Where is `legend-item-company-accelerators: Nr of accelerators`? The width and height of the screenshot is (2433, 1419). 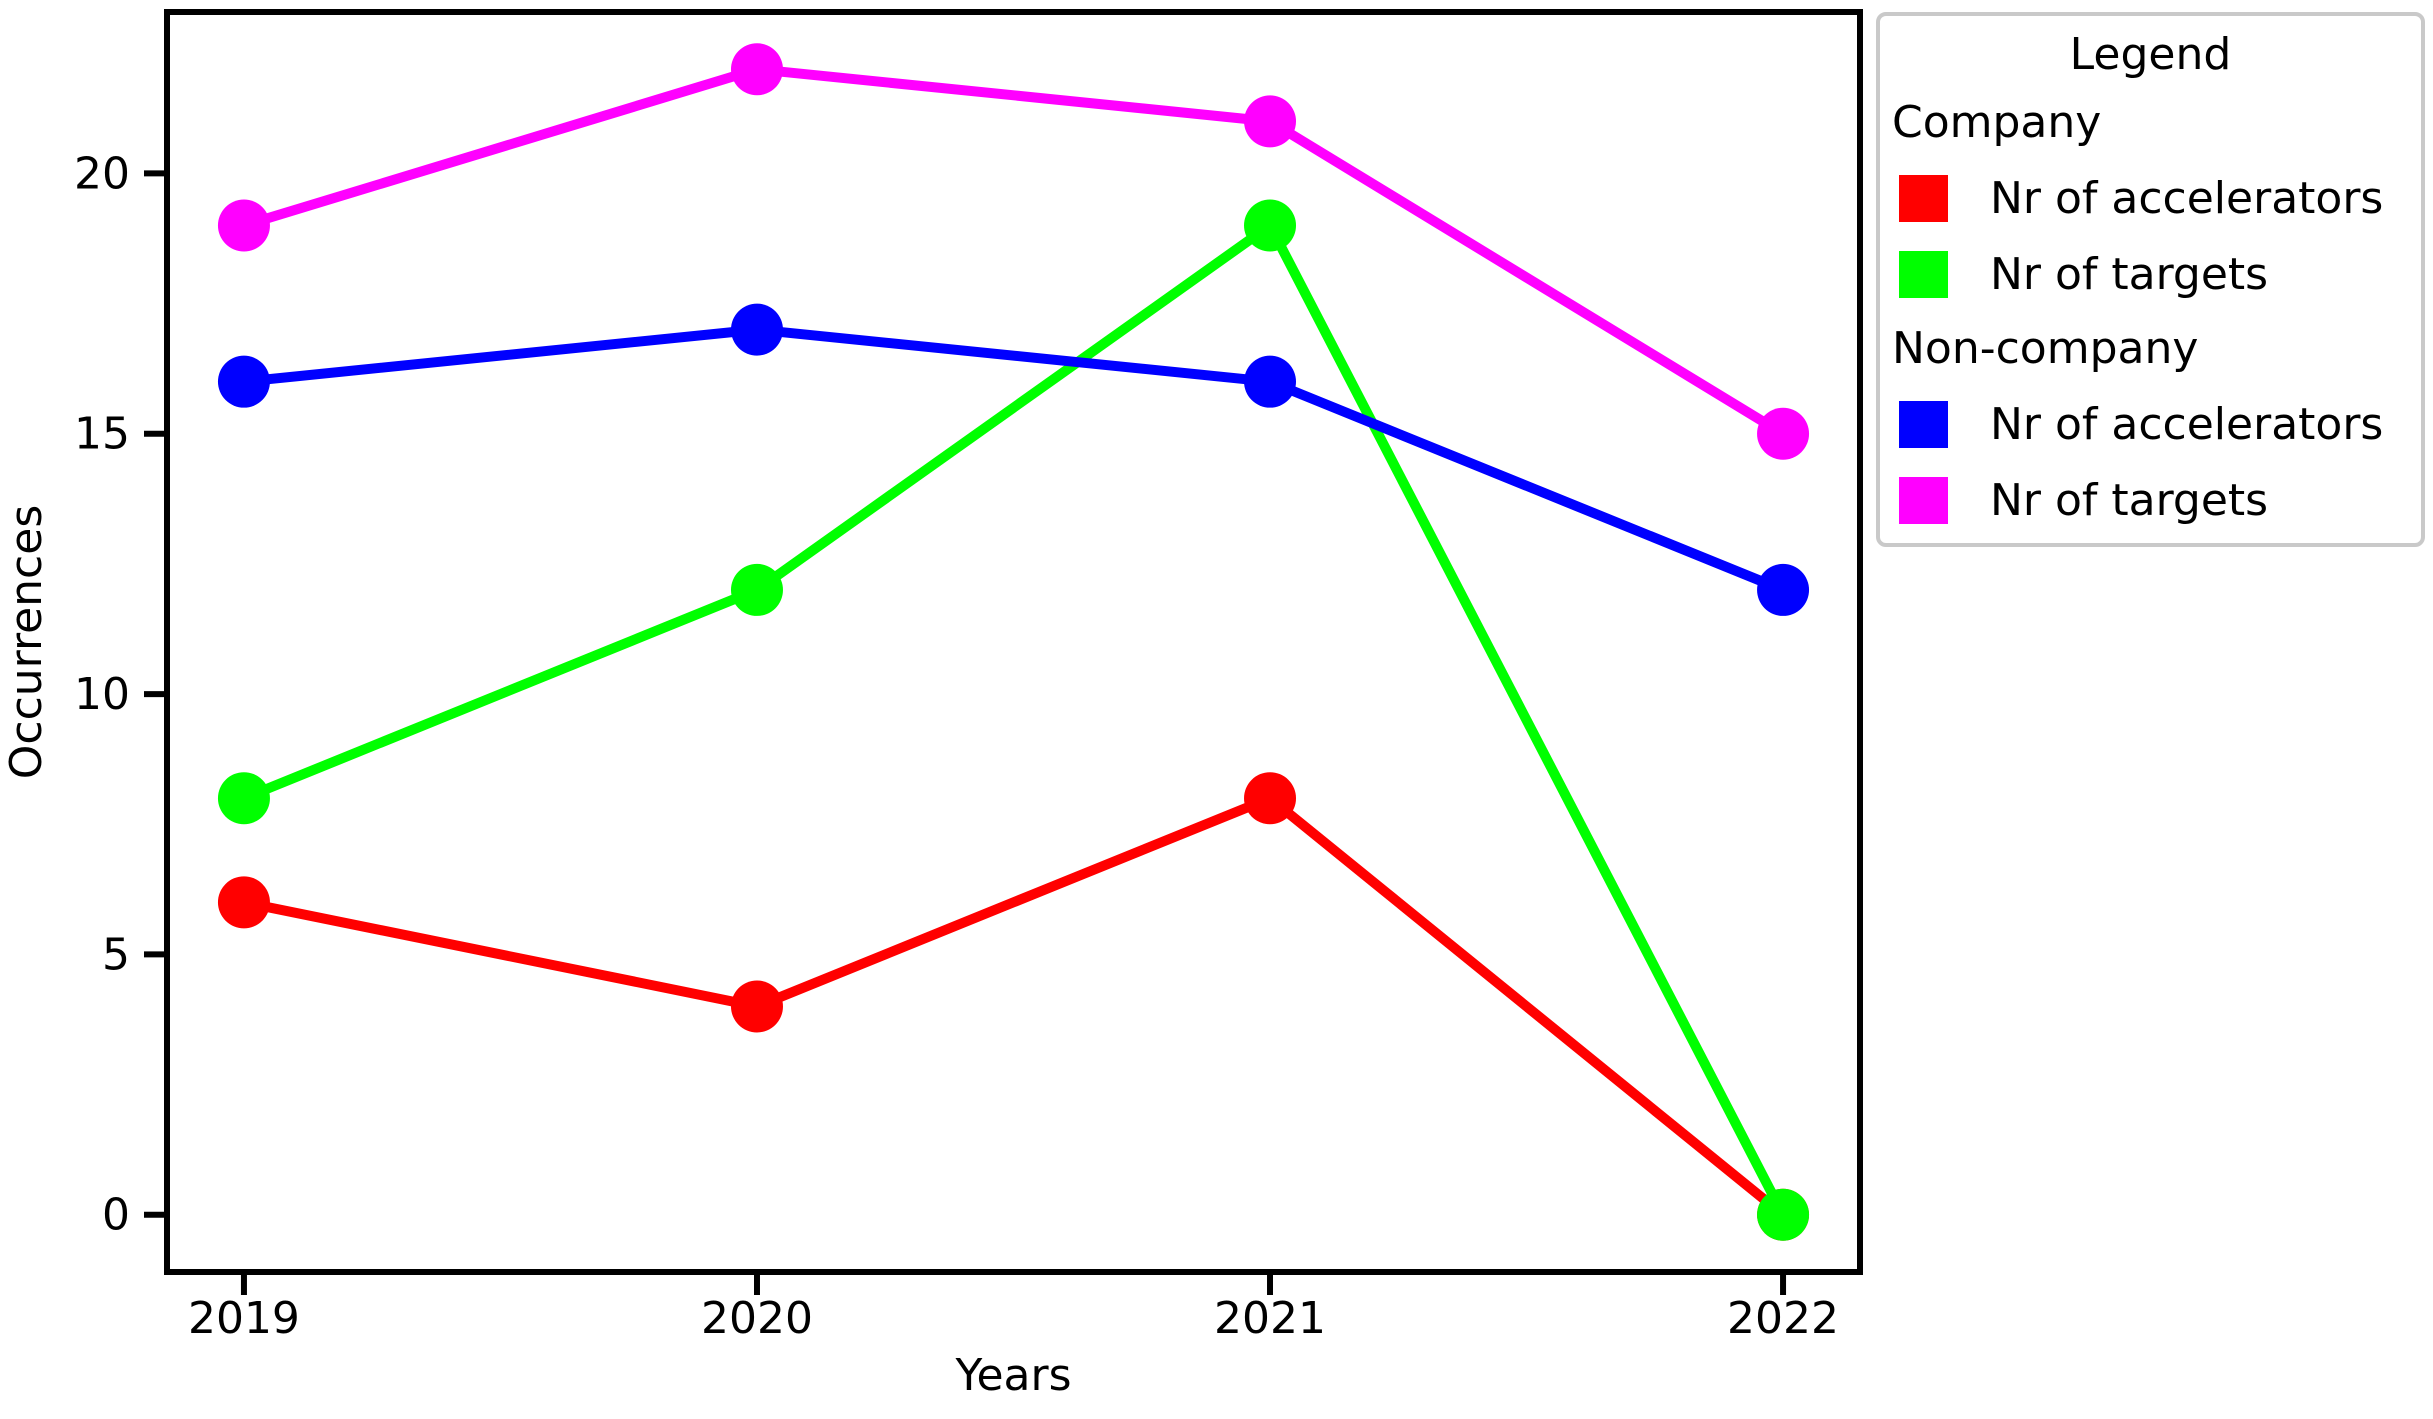
legend-item-company-accelerators: Nr of accelerators is located at coordinates (2150, 198).